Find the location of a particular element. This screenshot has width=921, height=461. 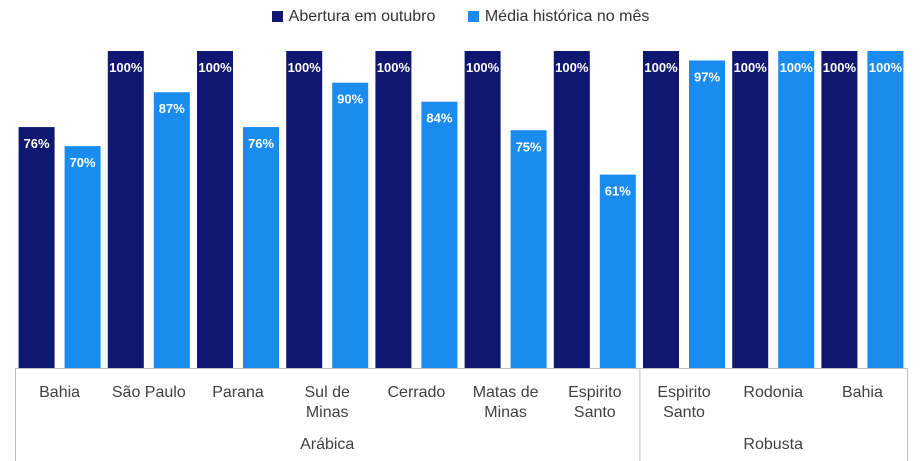

data-label-s0-c2: 100% is located at coordinates (215, 67).